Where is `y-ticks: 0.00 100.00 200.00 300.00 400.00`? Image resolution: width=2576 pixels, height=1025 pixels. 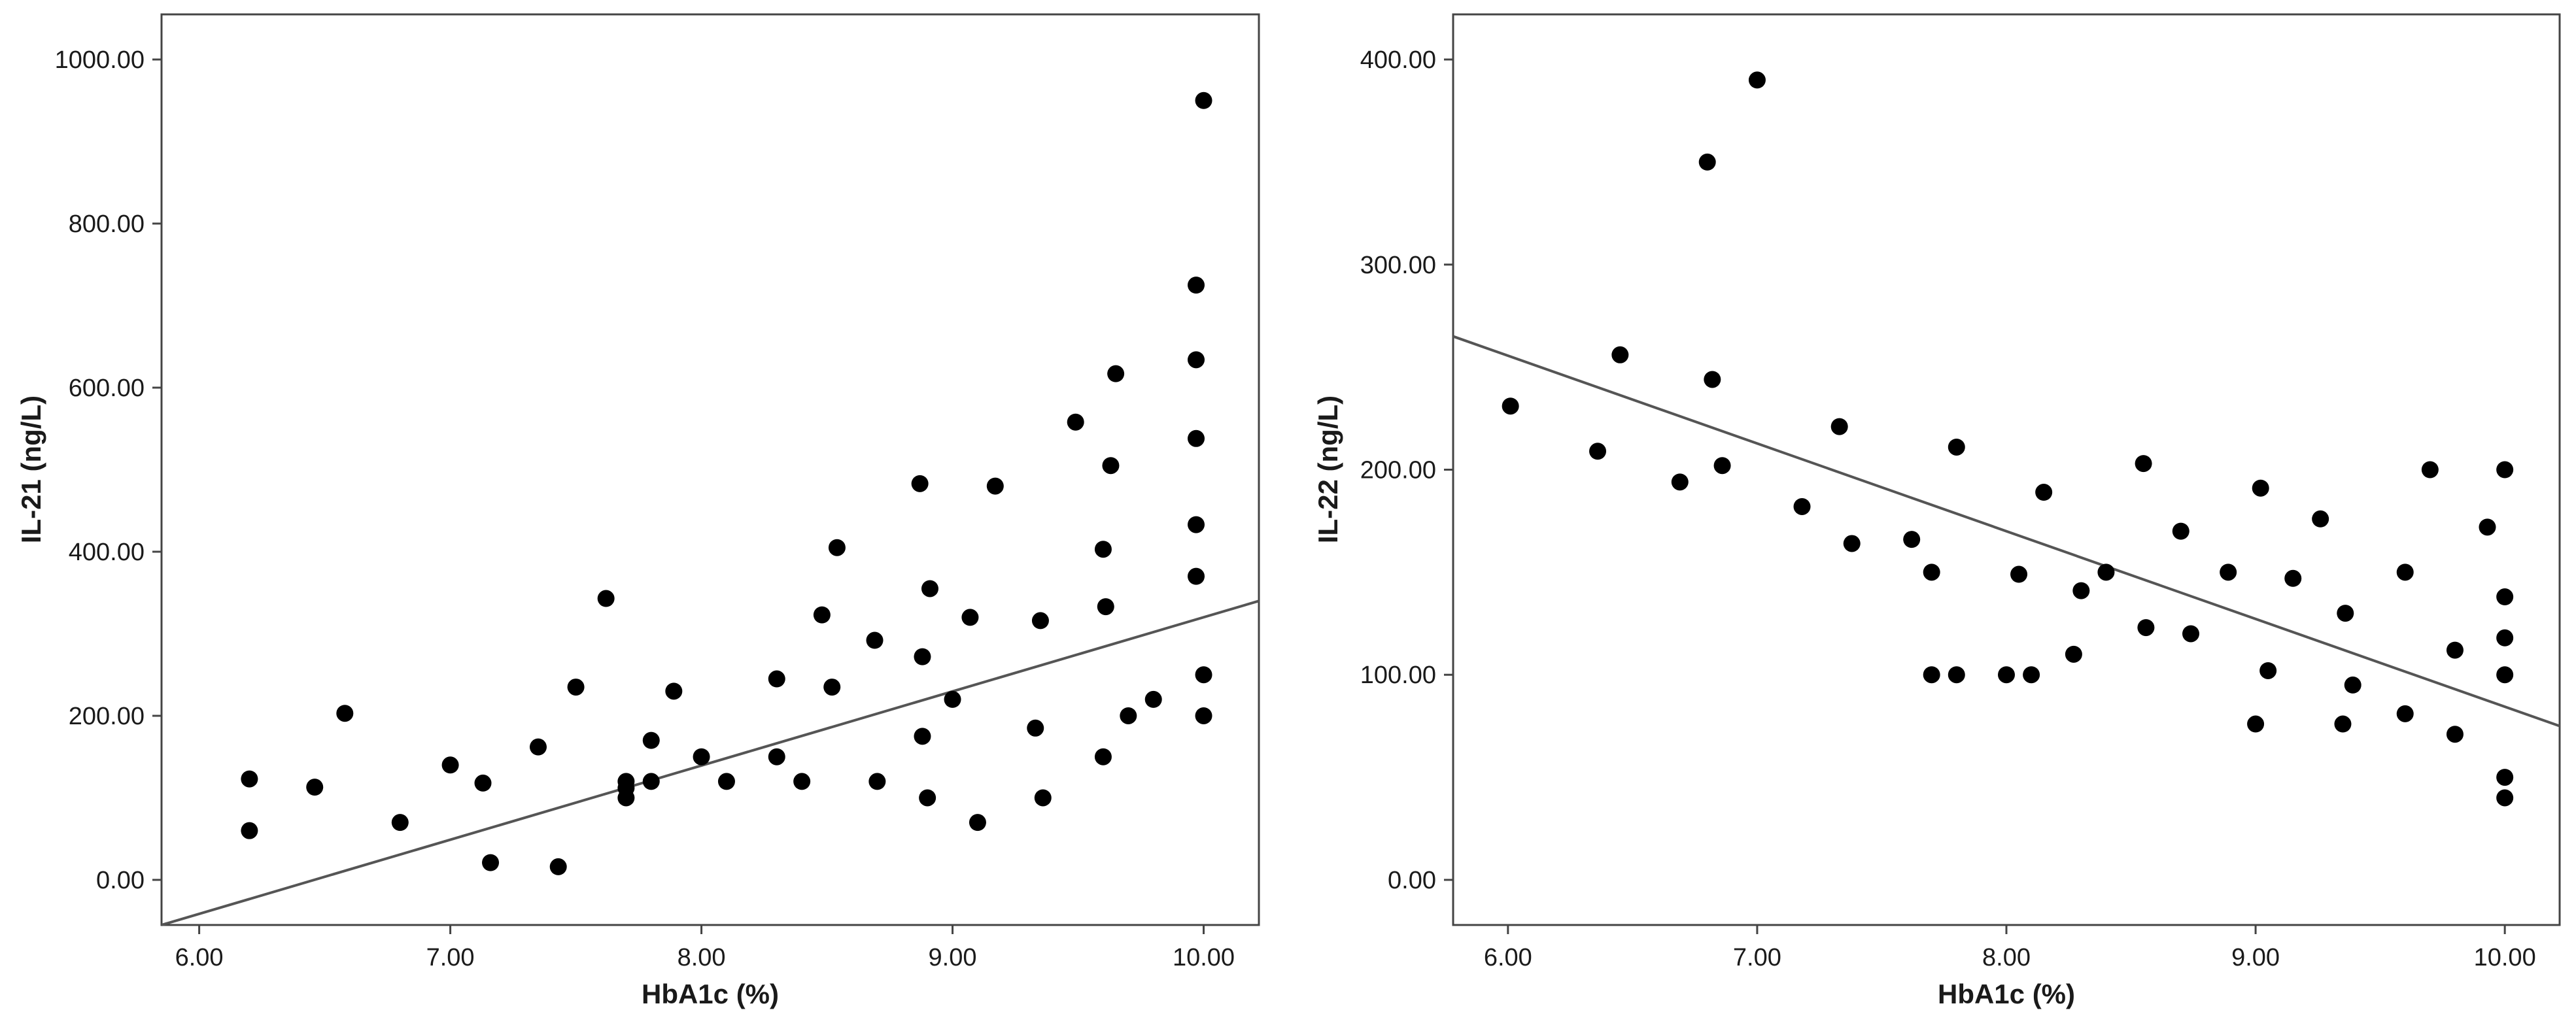 y-ticks: 0.00 100.00 200.00 300.00 400.00 is located at coordinates (1407, 470).